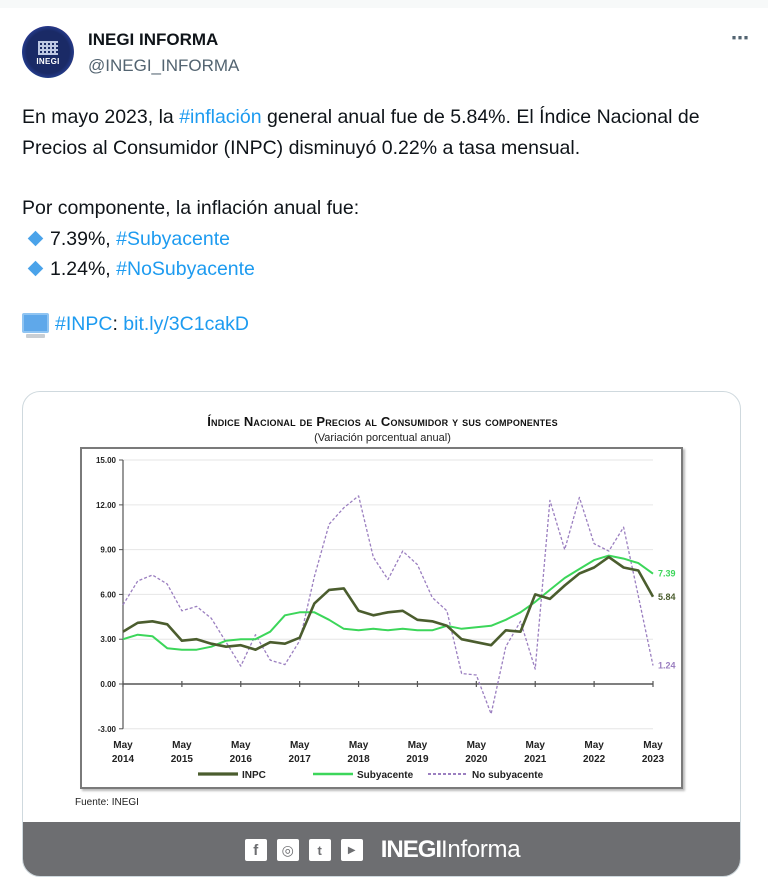 The image size is (768, 887). Describe the element at coordinates (386, 54) in the screenshot. I see `tweet-header: INEGI INEGI INFORMA @INEGI_INFORMA ⋯` at that location.